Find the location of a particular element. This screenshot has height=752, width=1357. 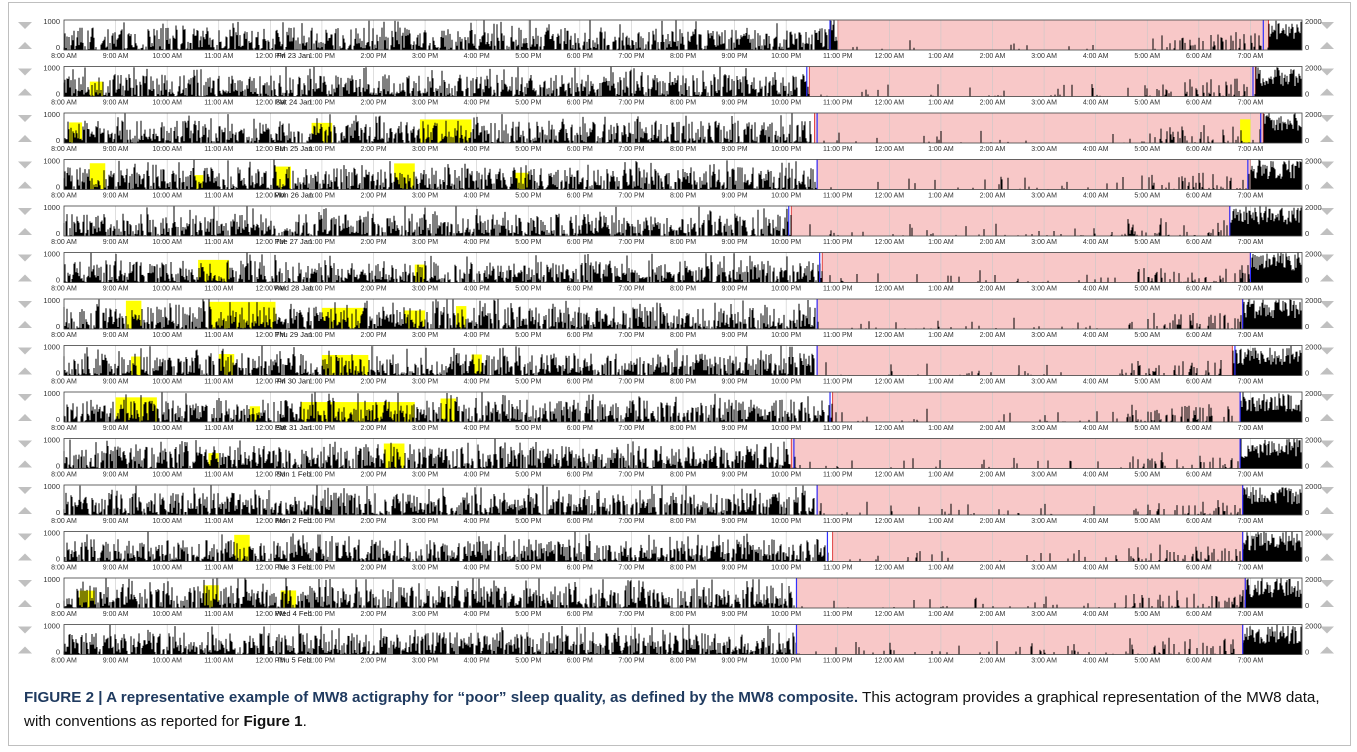

time-tick-label: 6:00 AM is located at coordinates (1199, 661).